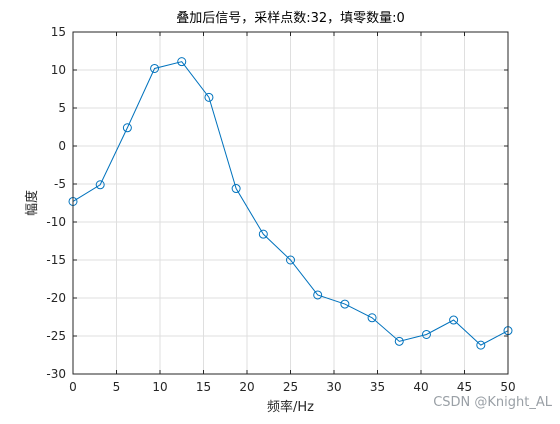 This screenshot has width=560, height=424. Describe the element at coordinates (73, 387) in the screenshot. I see `x-tick-label: 0` at that location.